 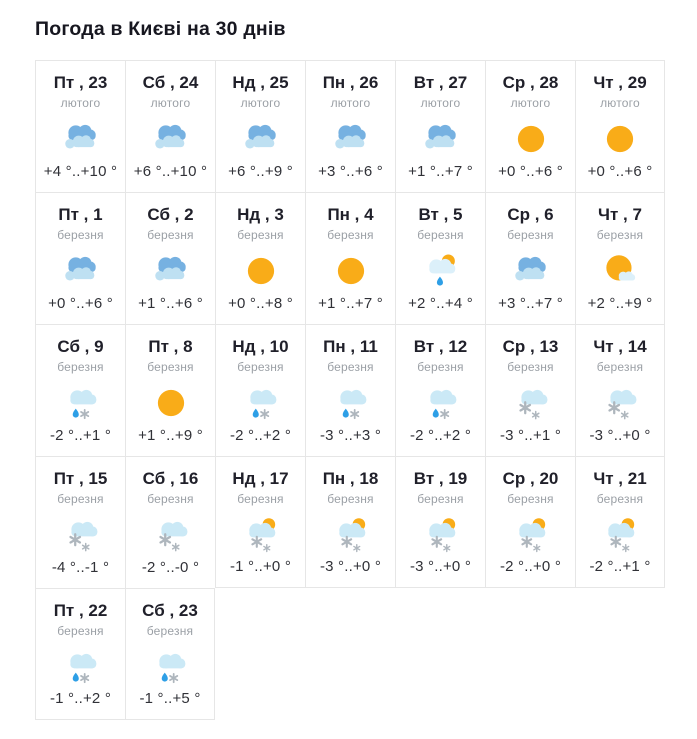 What do you see at coordinates (620, 171) in the screenshot?
I see `temperature-range: +0 °..+6 °` at bounding box center [620, 171].